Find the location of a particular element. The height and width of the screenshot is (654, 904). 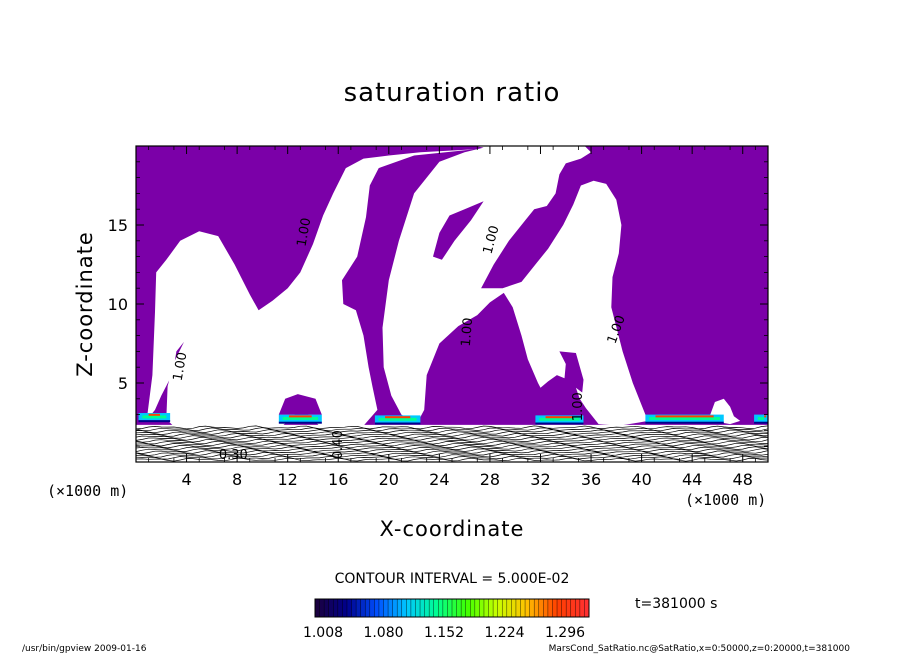

near-surface-contour-lines is located at coordinates (452, 443).